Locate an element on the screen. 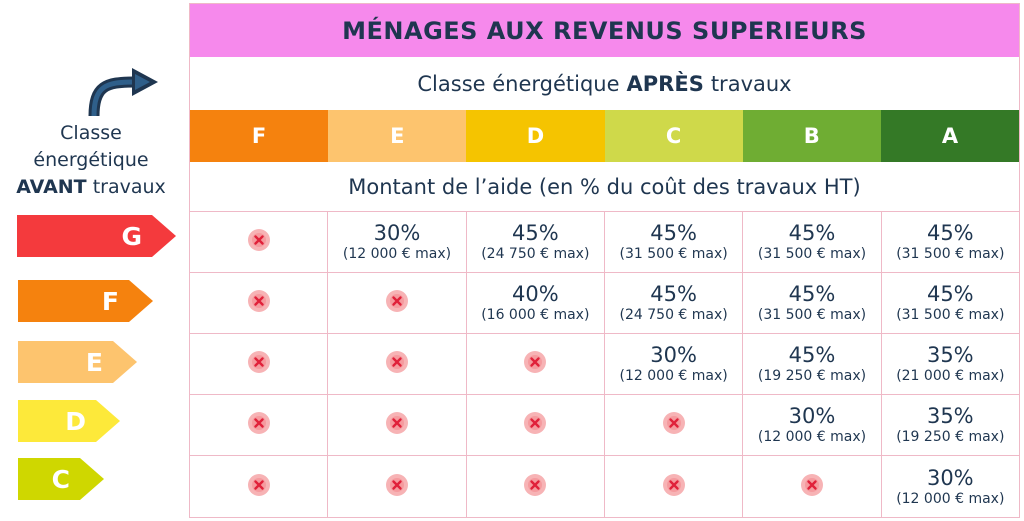 This screenshot has width=1024, height=521. table-title: MÉNAGES AUX REVENUS SUPERIEURS is located at coordinates (604, 30).